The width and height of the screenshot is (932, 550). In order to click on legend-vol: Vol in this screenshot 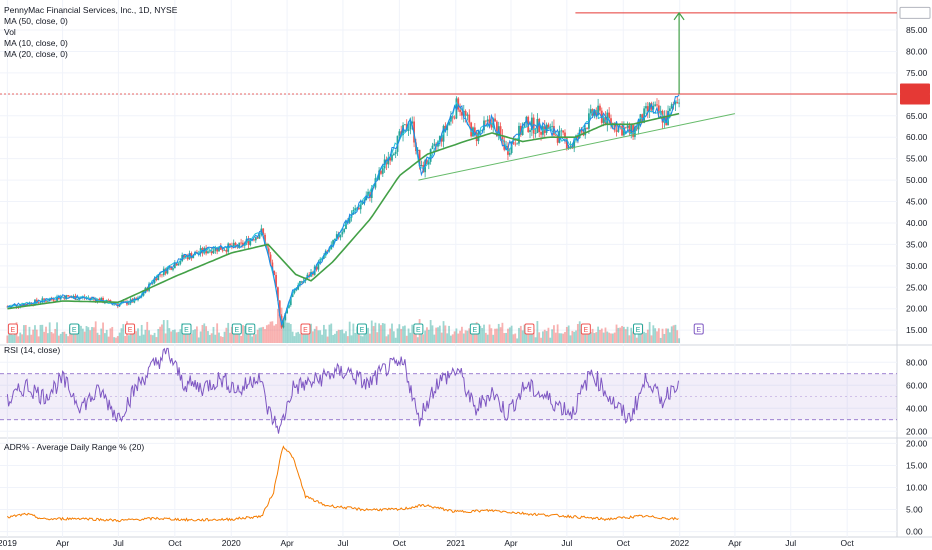, I will do `click(10, 32)`.